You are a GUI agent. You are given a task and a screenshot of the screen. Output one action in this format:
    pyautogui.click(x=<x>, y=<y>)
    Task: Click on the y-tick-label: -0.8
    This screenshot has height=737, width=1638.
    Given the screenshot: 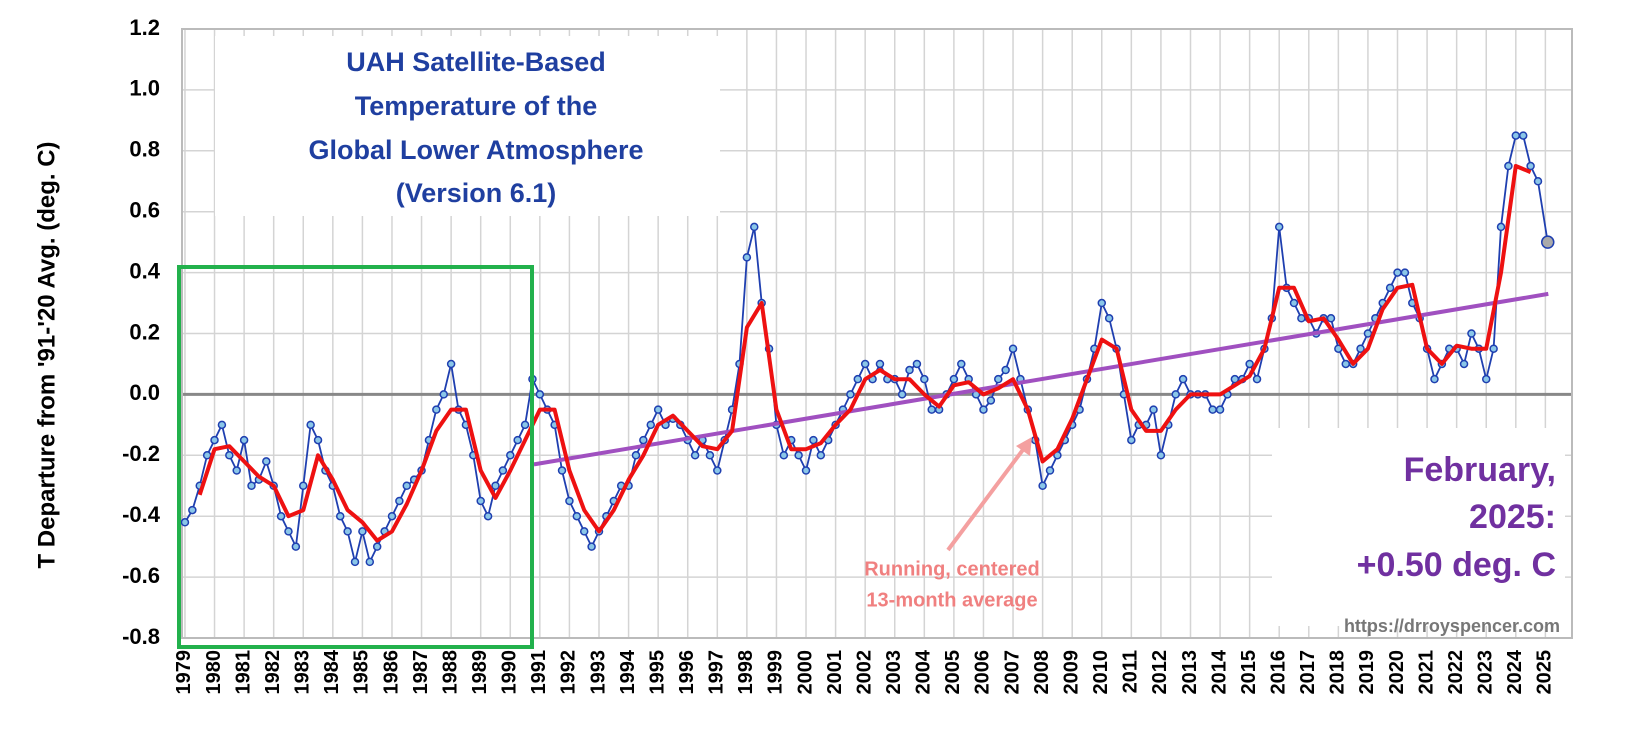 What is the action you would take?
    pyautogui.click(x=141, y=636)
    